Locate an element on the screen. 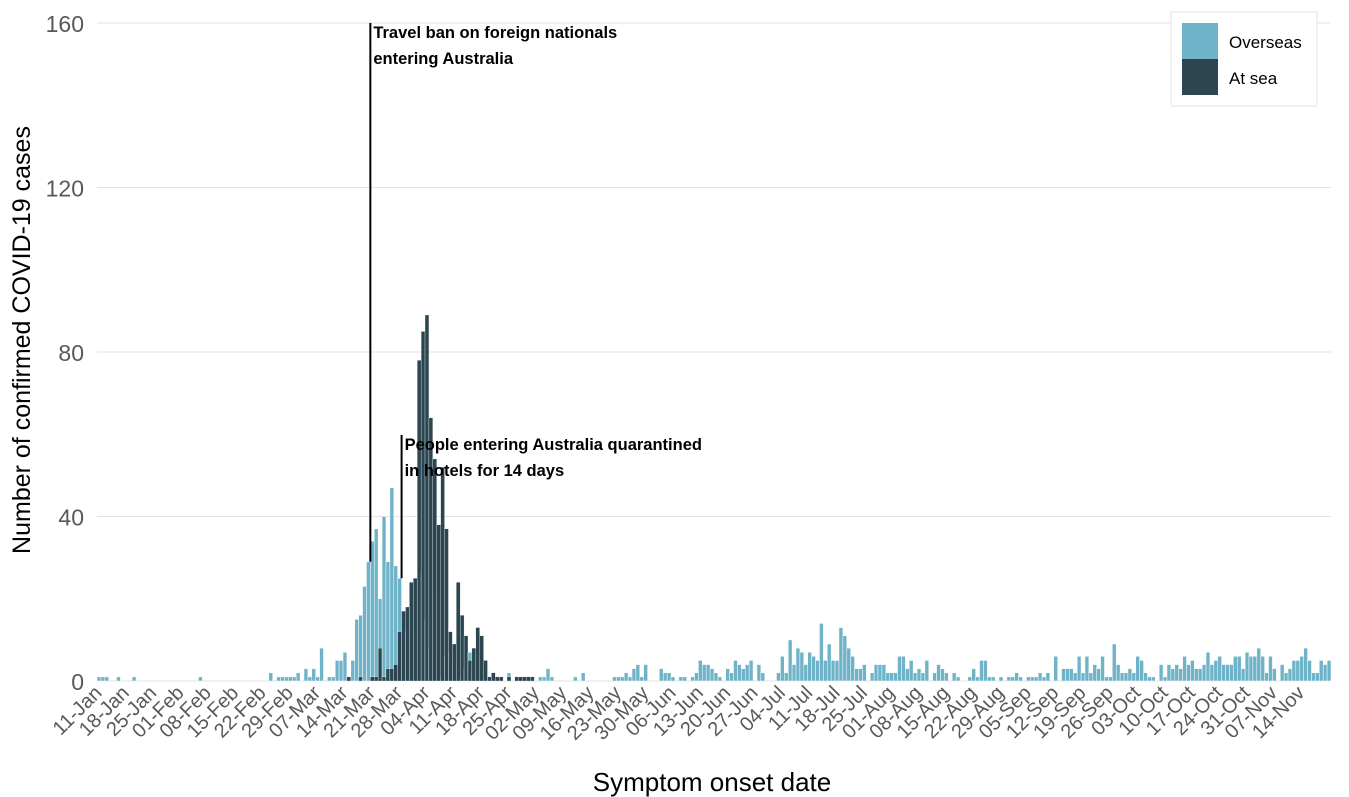 This screenshot has width=1349, height=797. annotation-text: People entering Australia quarantined is located at coordinates (553, 445).